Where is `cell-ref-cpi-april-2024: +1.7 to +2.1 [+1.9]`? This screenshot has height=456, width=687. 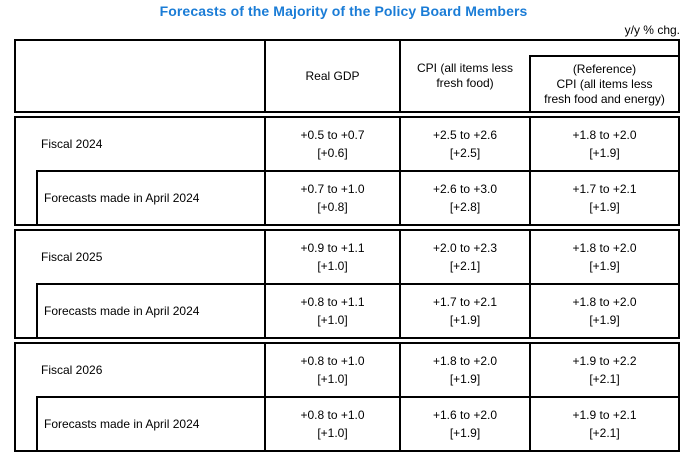 cell-ref-cpi-april-2024: +1.7 to +2.1 [+1.9] is located at coordinates (603, 197).